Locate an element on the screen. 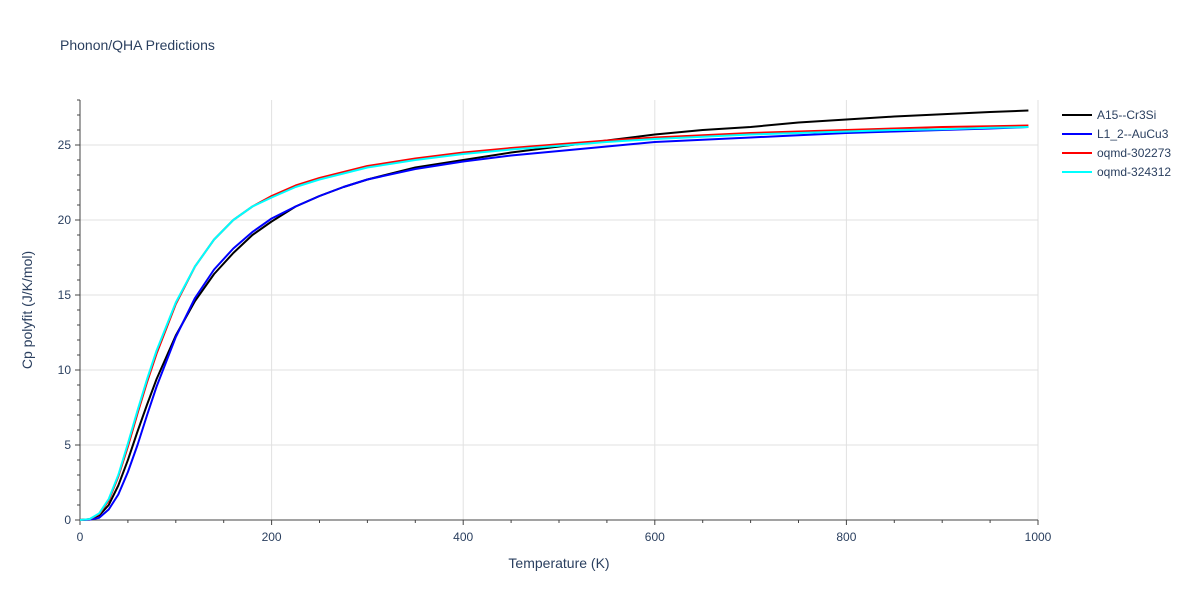 This screenshot has width=1200, height=600. legend-label: oqmd-302273 is located at coordinates (1134, 153).